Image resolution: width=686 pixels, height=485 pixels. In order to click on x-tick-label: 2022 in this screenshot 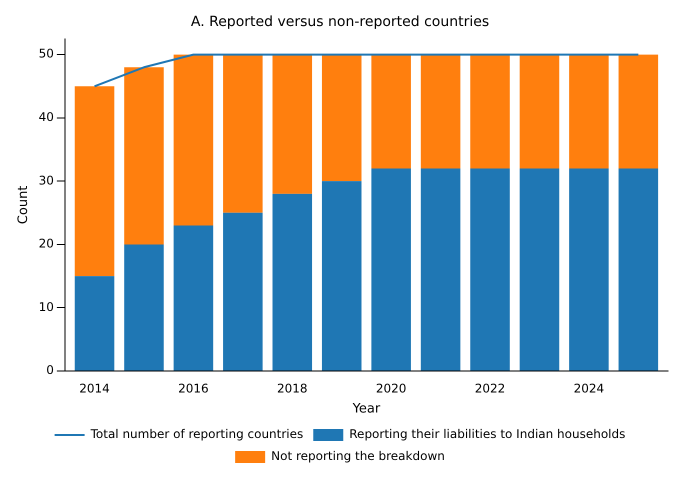, I will do `click(490, 388)`.